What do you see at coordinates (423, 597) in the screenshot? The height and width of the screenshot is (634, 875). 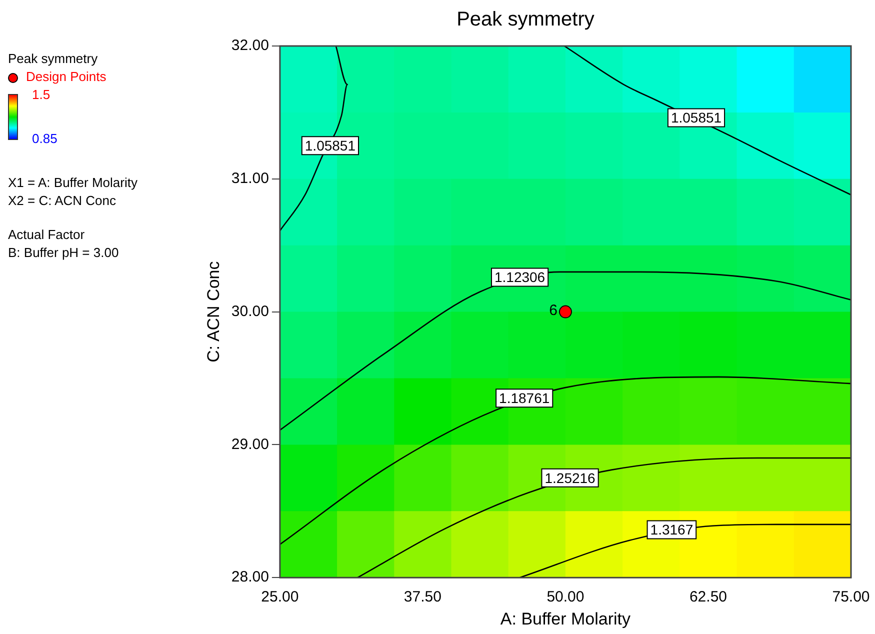 I see `x-tick-label: 37.50` at bounding box center [423, 597].